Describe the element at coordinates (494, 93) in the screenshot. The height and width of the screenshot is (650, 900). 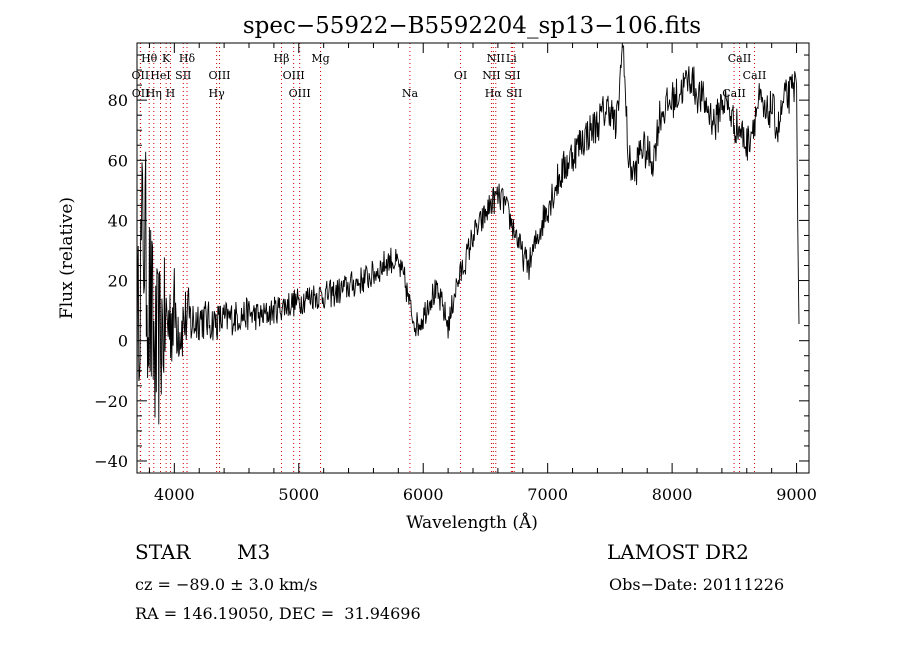
I see `line-label: Hα` at that location.